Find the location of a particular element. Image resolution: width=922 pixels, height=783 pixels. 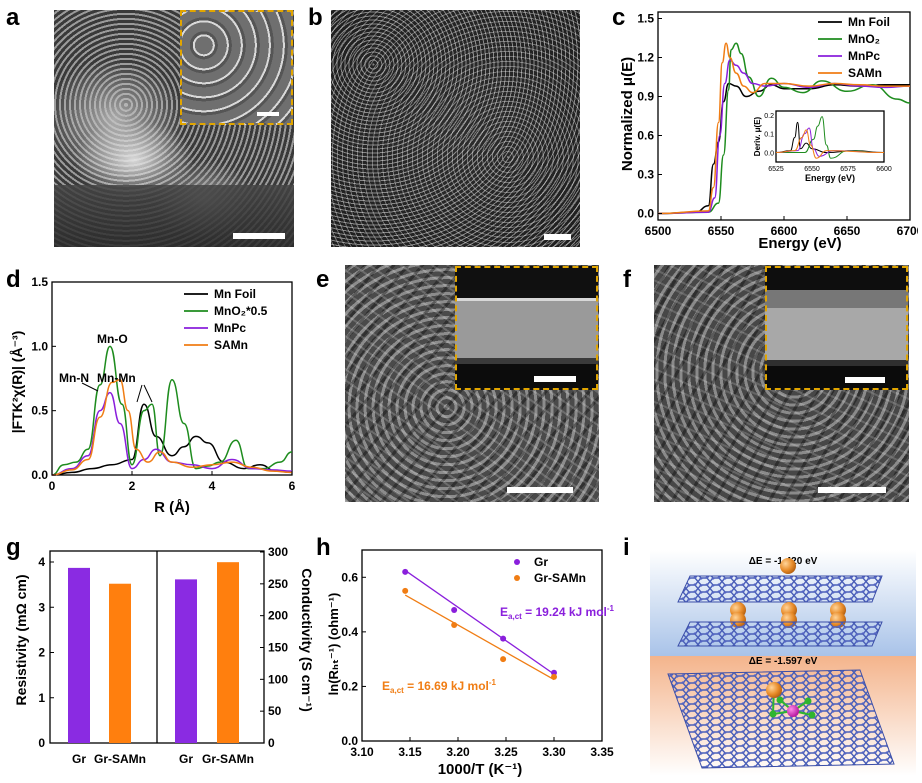

sem-inset-e is located at coordinates (526, 328).